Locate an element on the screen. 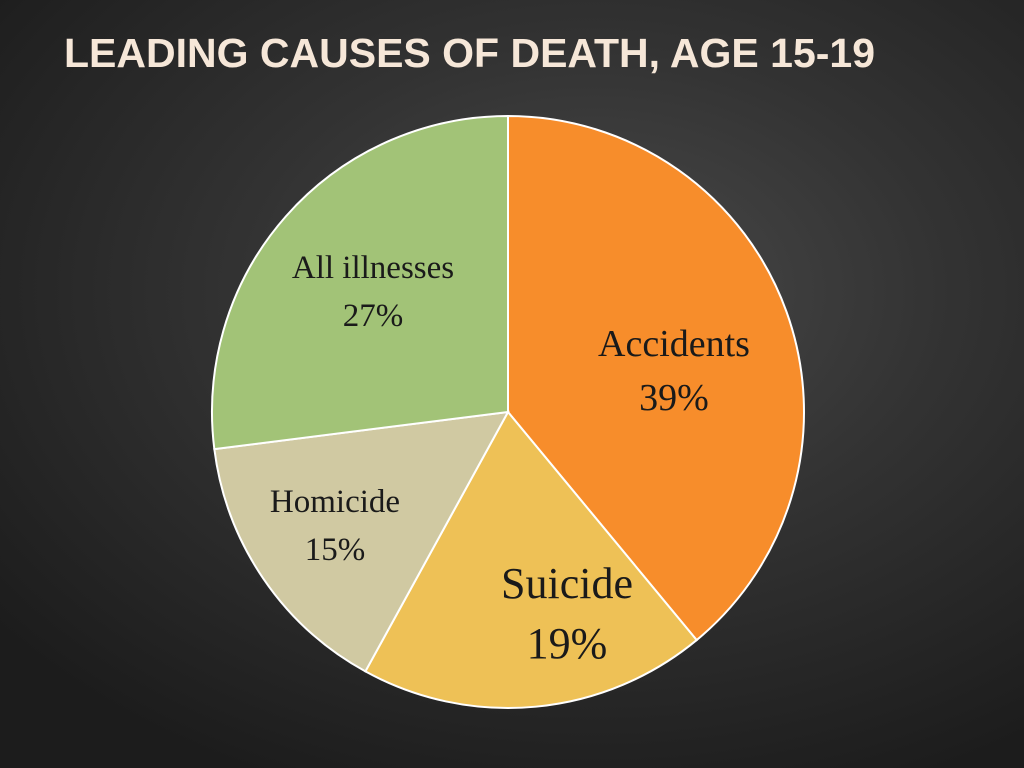  pie-slice-homicide is located at coordinates (361, 541).